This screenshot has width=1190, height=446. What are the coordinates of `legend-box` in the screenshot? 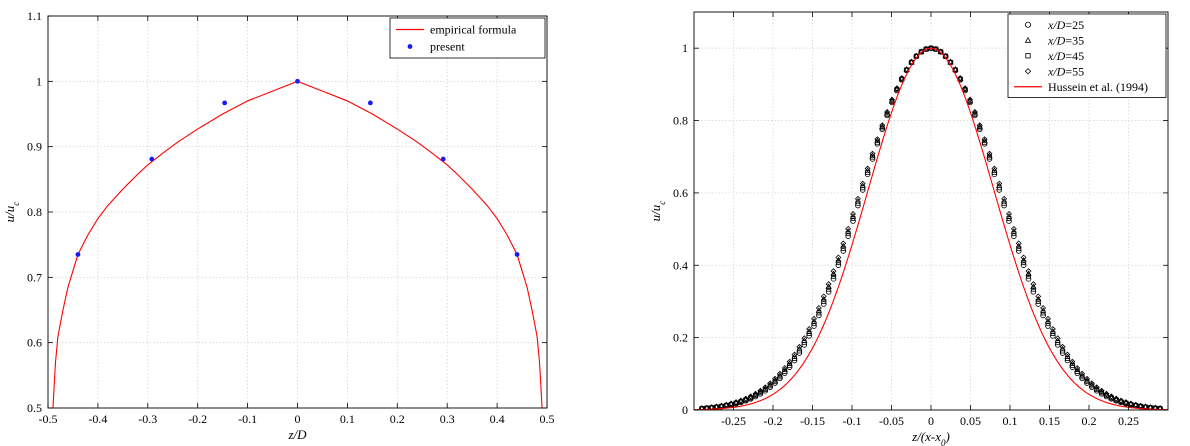 It's located at (1087, 55).